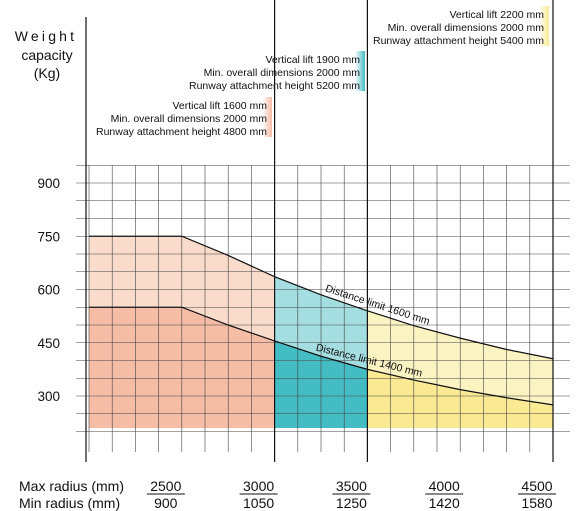  Describe the element at coordinates (351, 486) in the screenshot. I see `x-tick-max-radius: 3500` at that location.